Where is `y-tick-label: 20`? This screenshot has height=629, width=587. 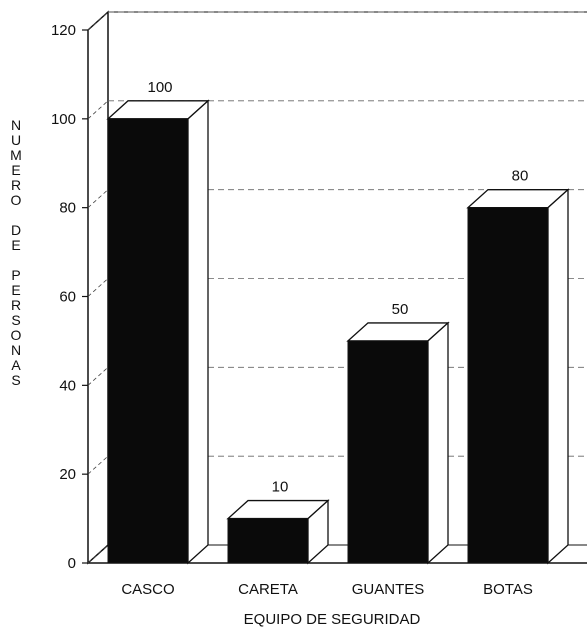
y-tick-label: 20 is located at coordinates (67, 474).